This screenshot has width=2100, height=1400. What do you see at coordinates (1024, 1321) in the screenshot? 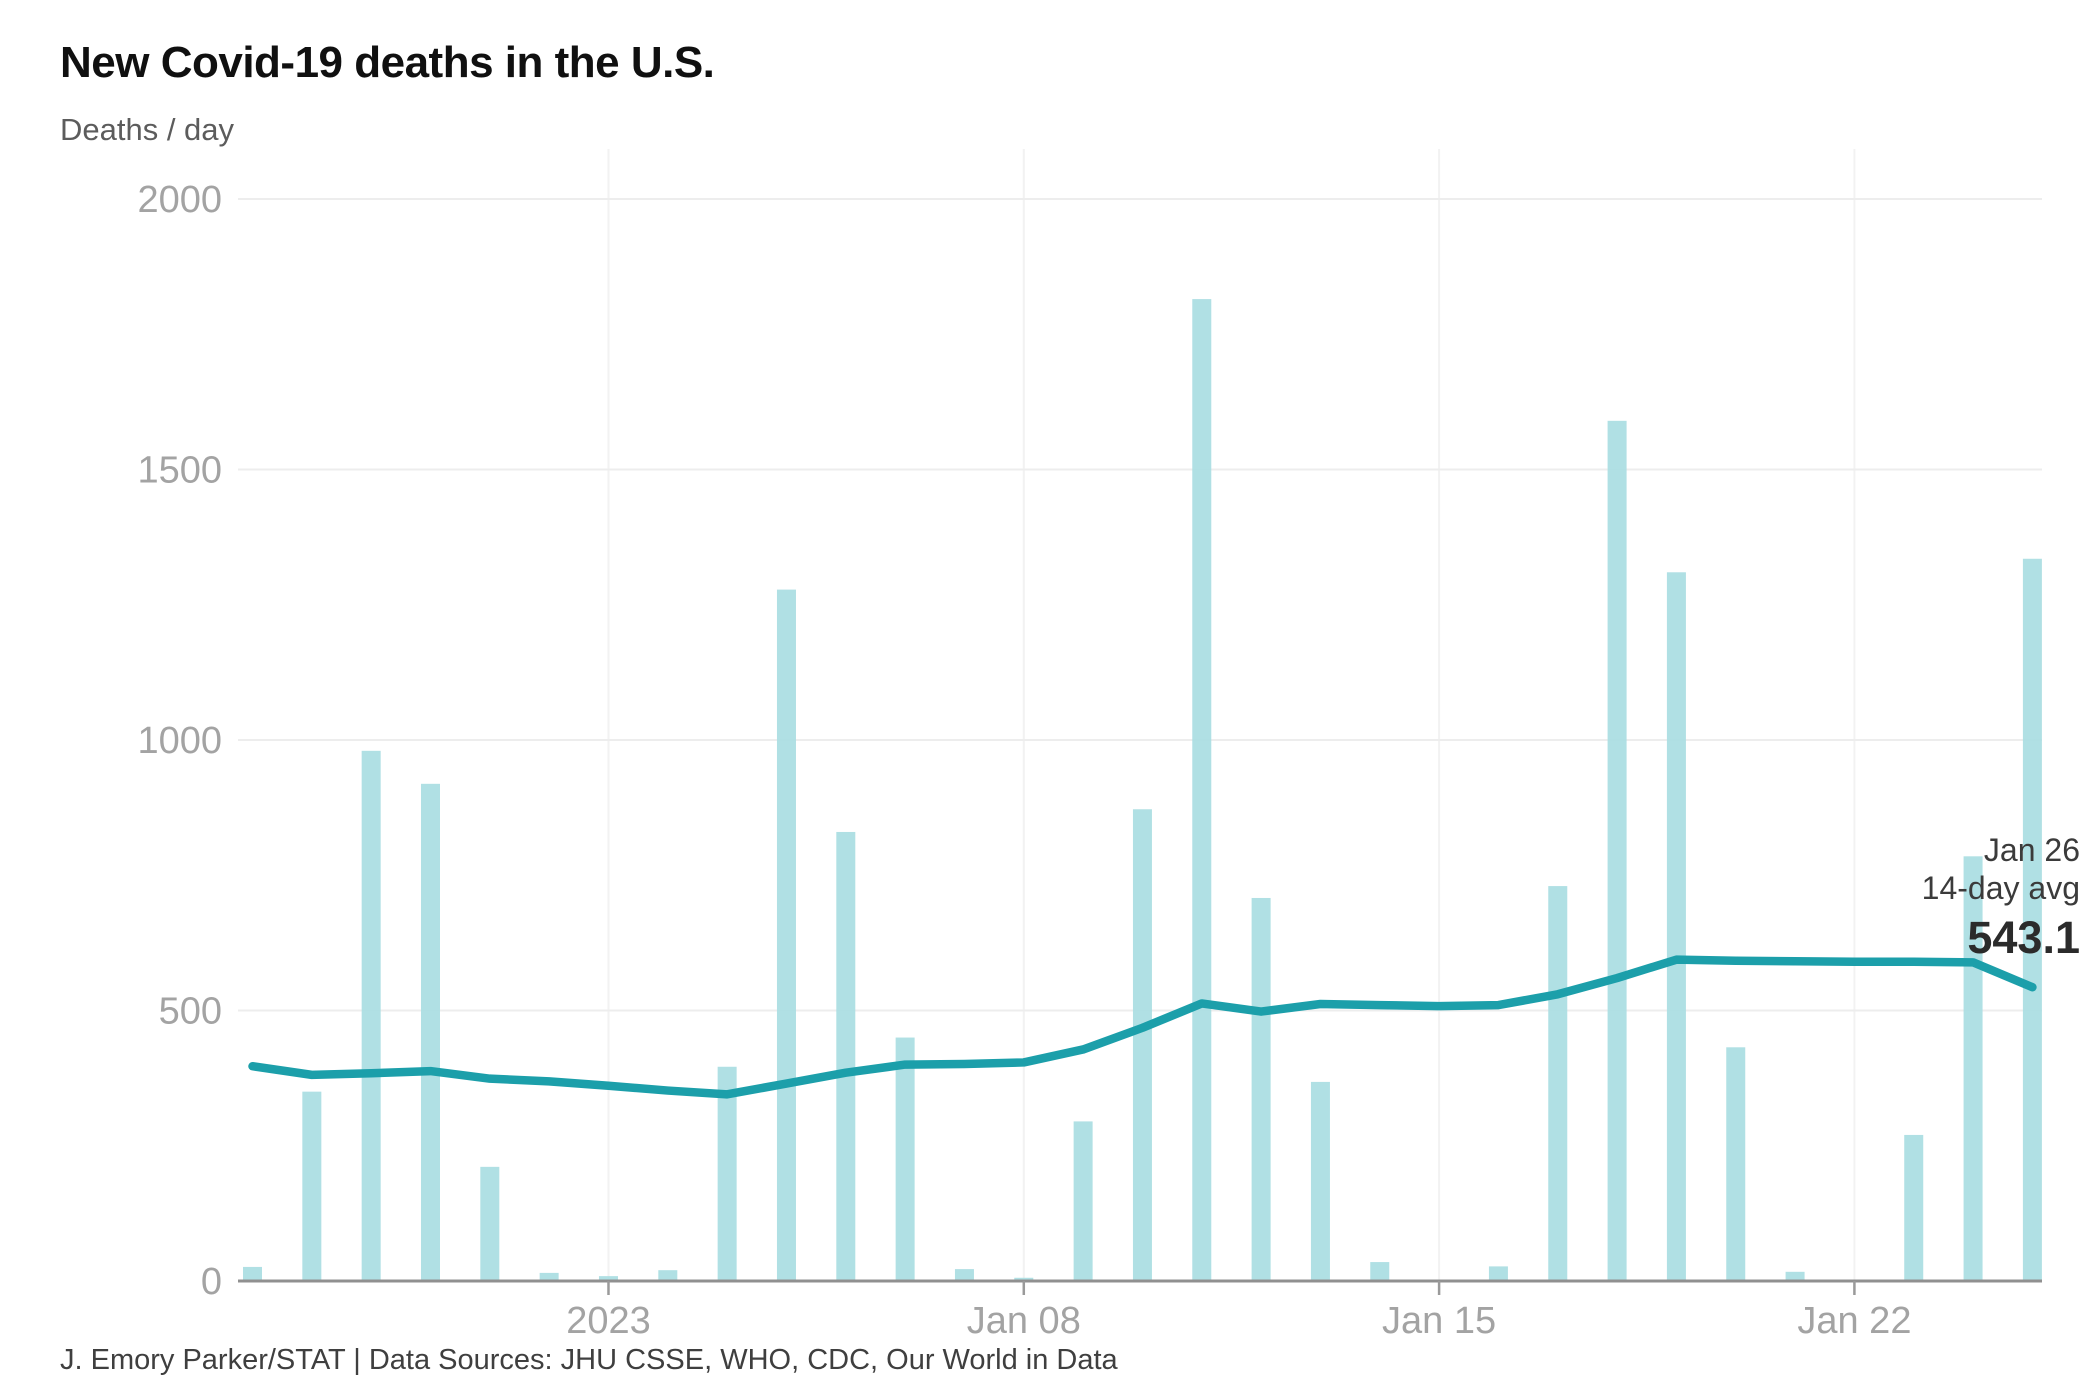
I see `x-tick-label: Jan 08` at bounding box center [1024, 1321].